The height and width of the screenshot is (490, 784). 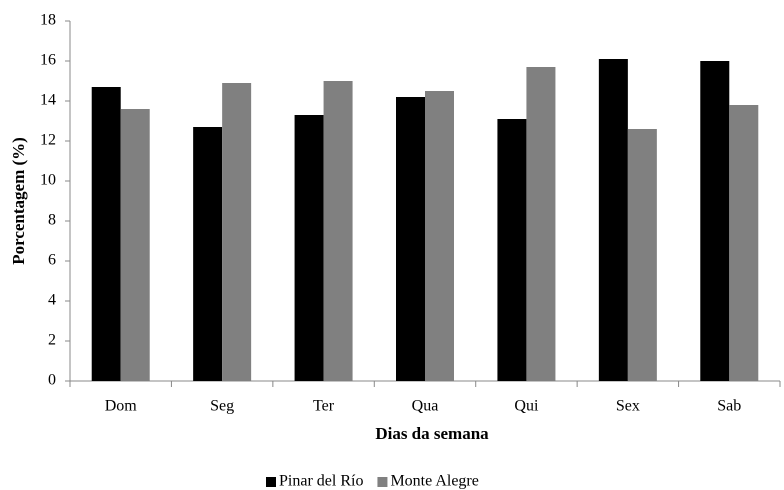 What do you see at coordinates (432, 433) in the screenshot?
I see `x-axis-title: Dias da semana` at bounding box center [432, 433].